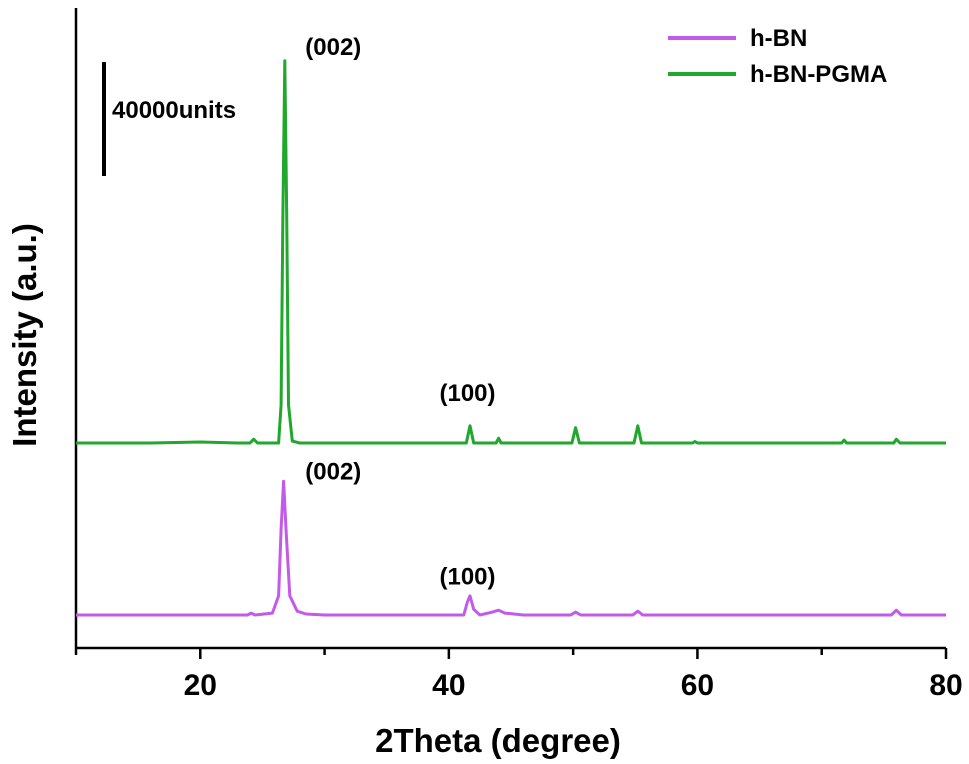  Describe the element at coordinates (778, 38) in the screenshot. I see `legend-label: h-BN` at that location.